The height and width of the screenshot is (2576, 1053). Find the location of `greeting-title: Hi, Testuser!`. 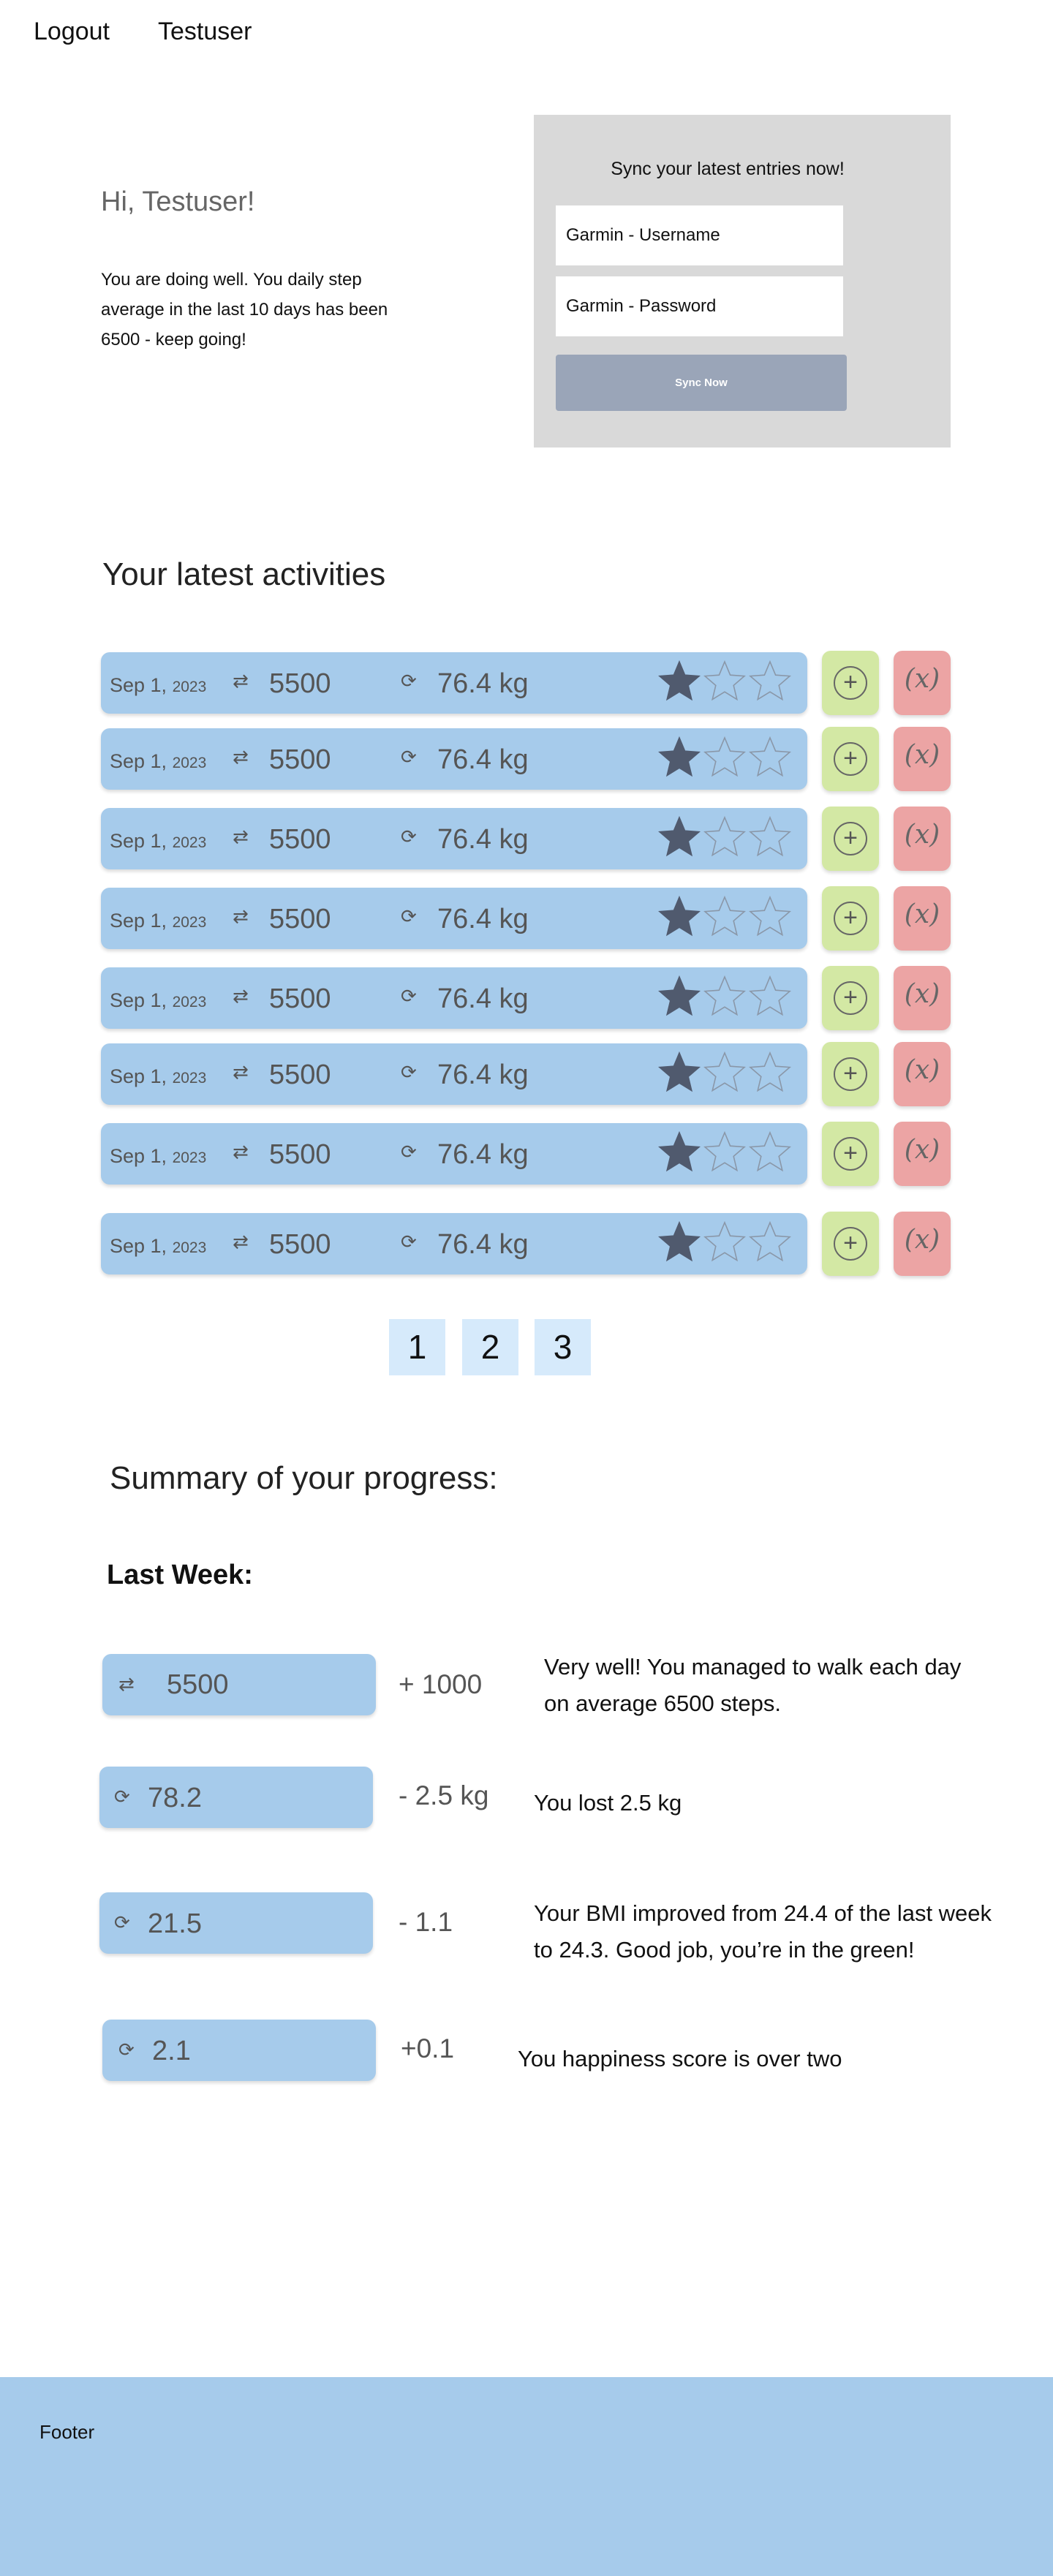

greeting-title: Hi, Testuser! is located at coordinates (178, 201).